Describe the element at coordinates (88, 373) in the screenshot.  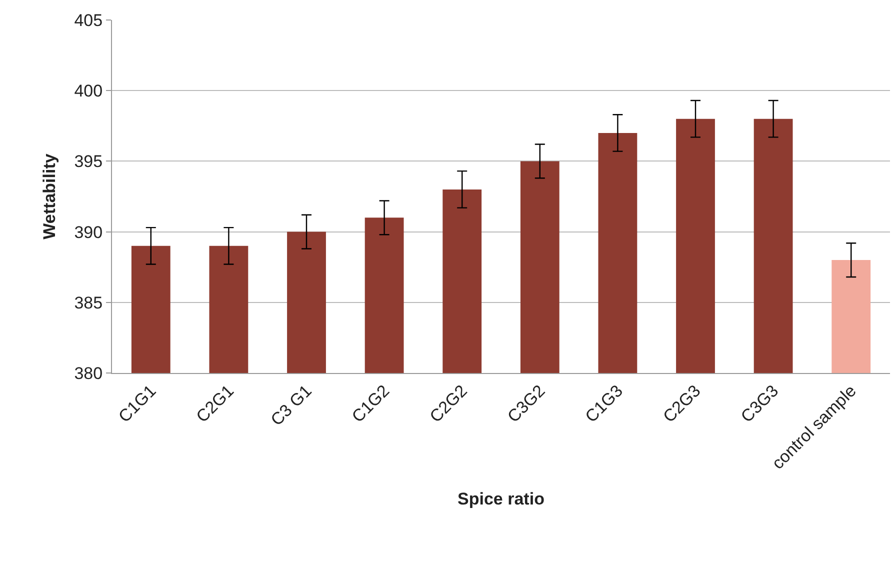
I see `y-tick-label: 380` at that location.